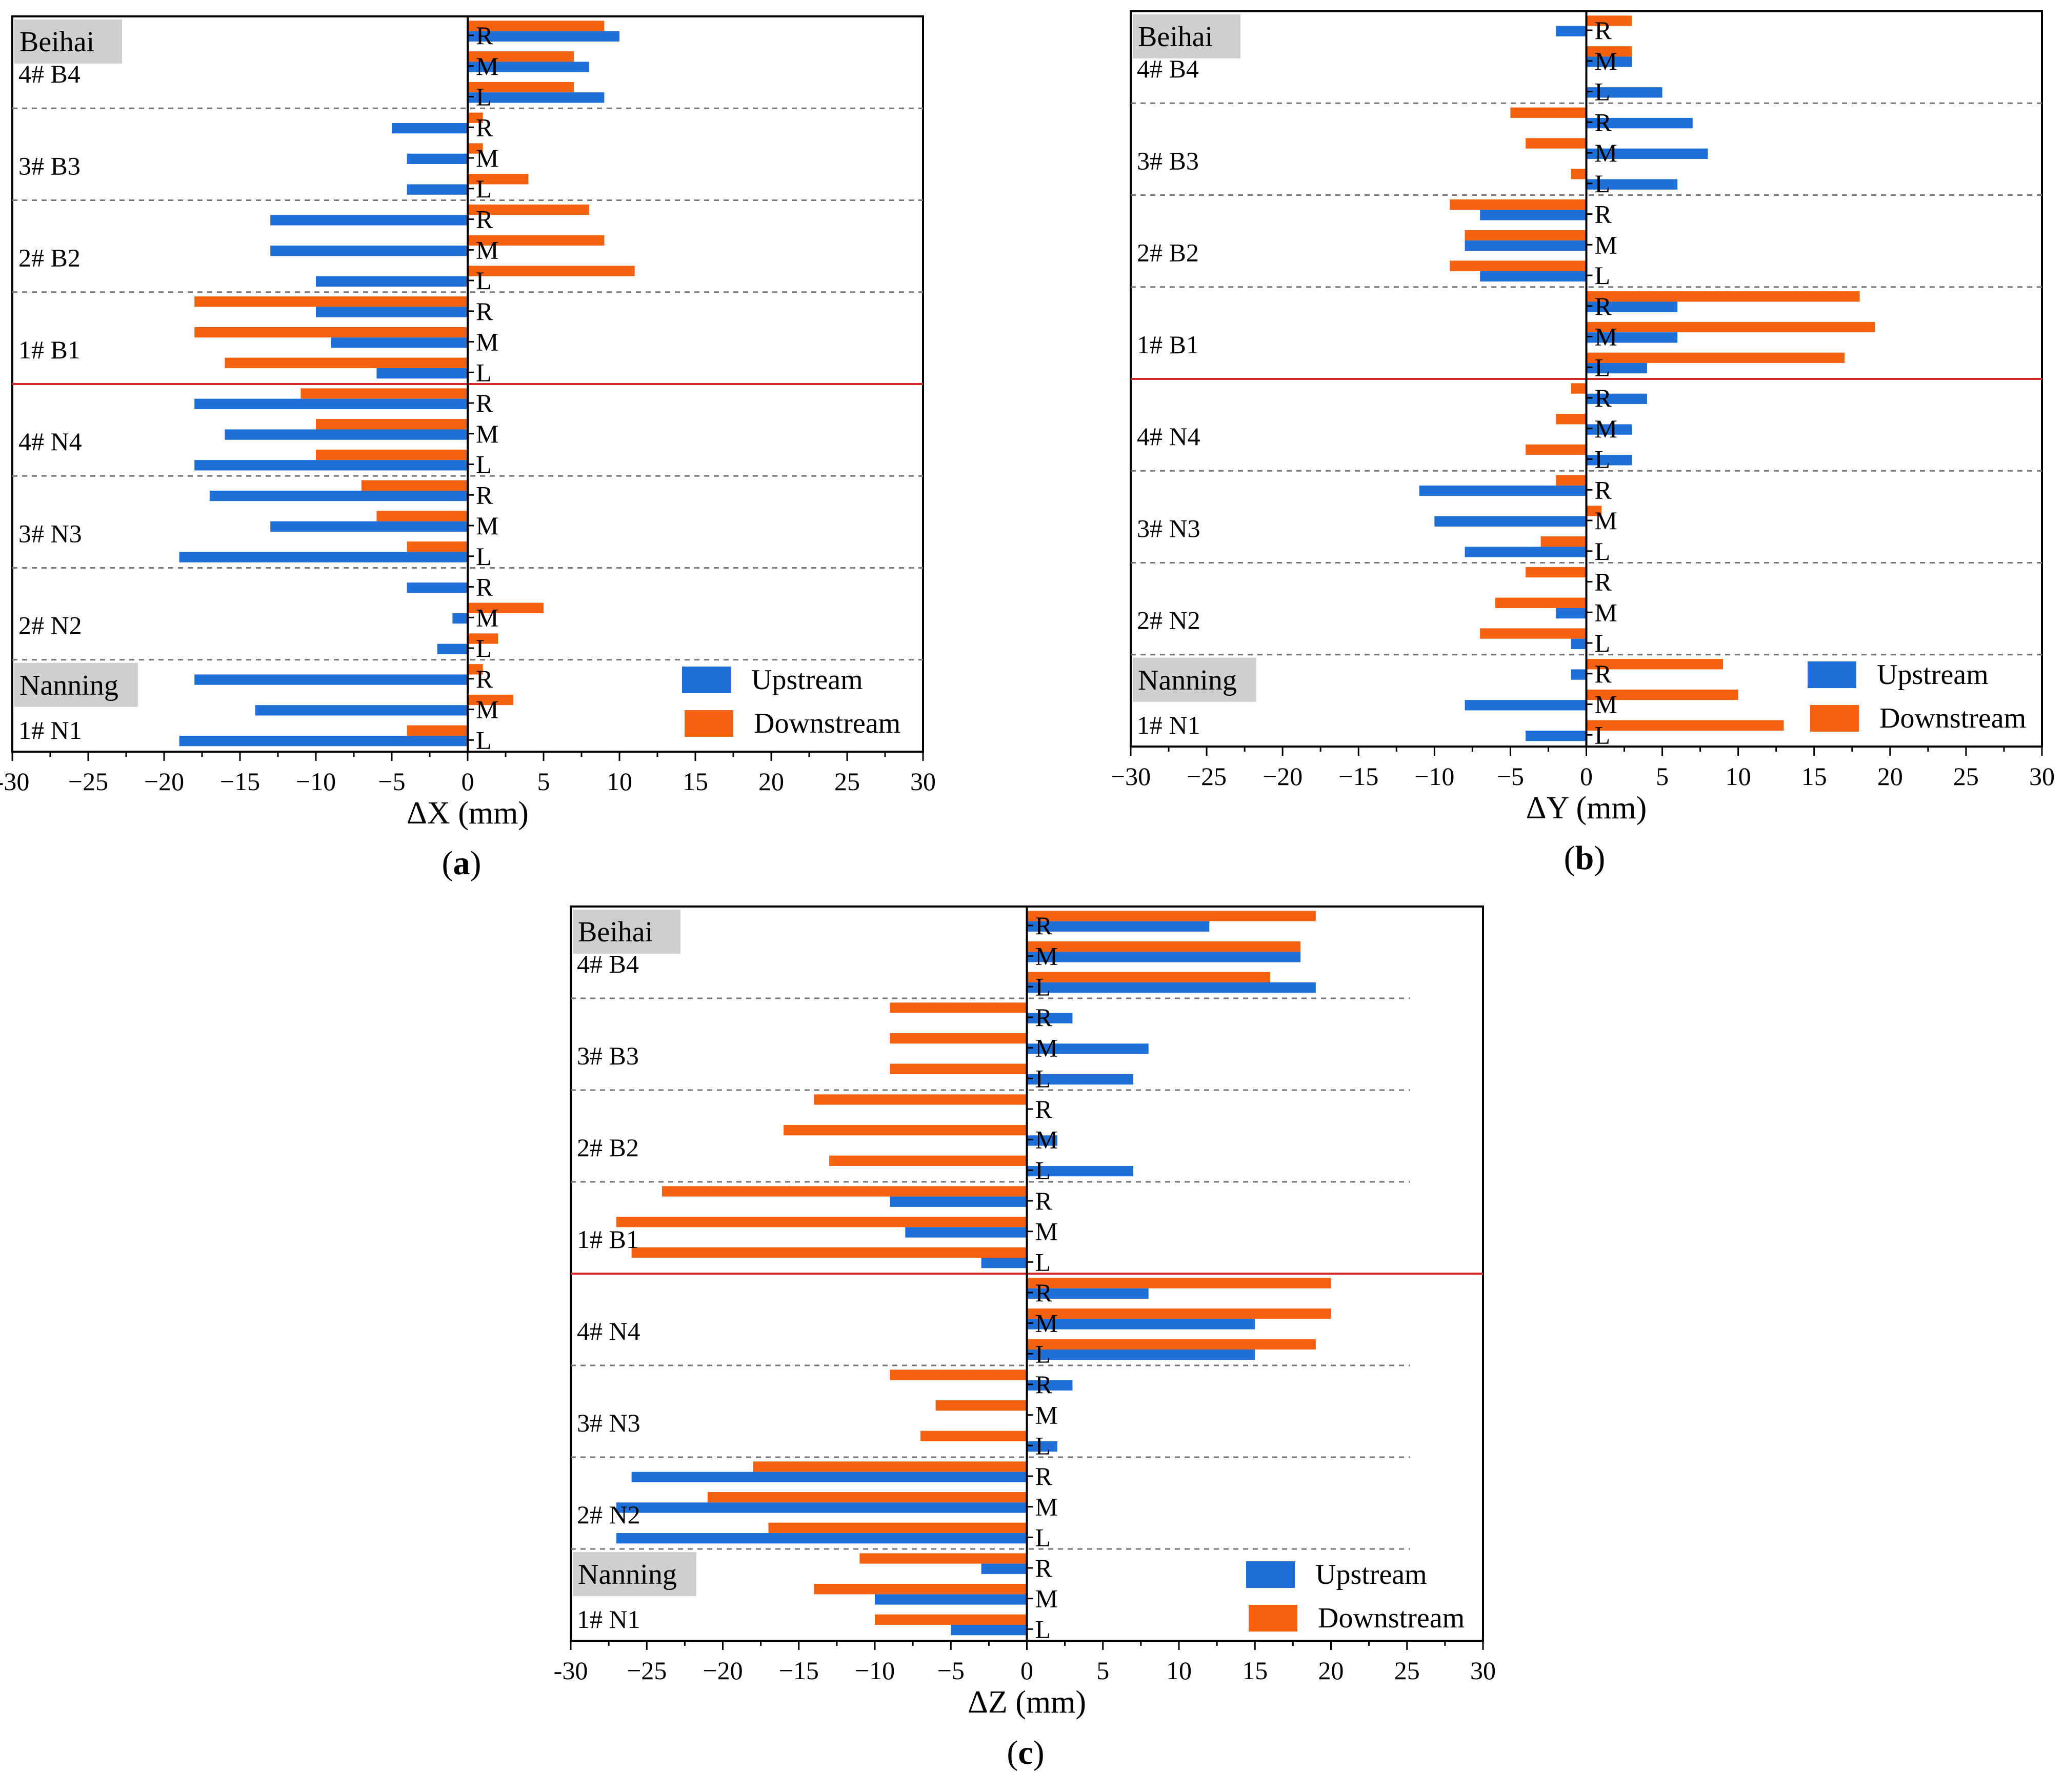 The height and width of the screenshot is (1792, 2064). I want to click on x-tick-label: 10, so click(1179, 1670).